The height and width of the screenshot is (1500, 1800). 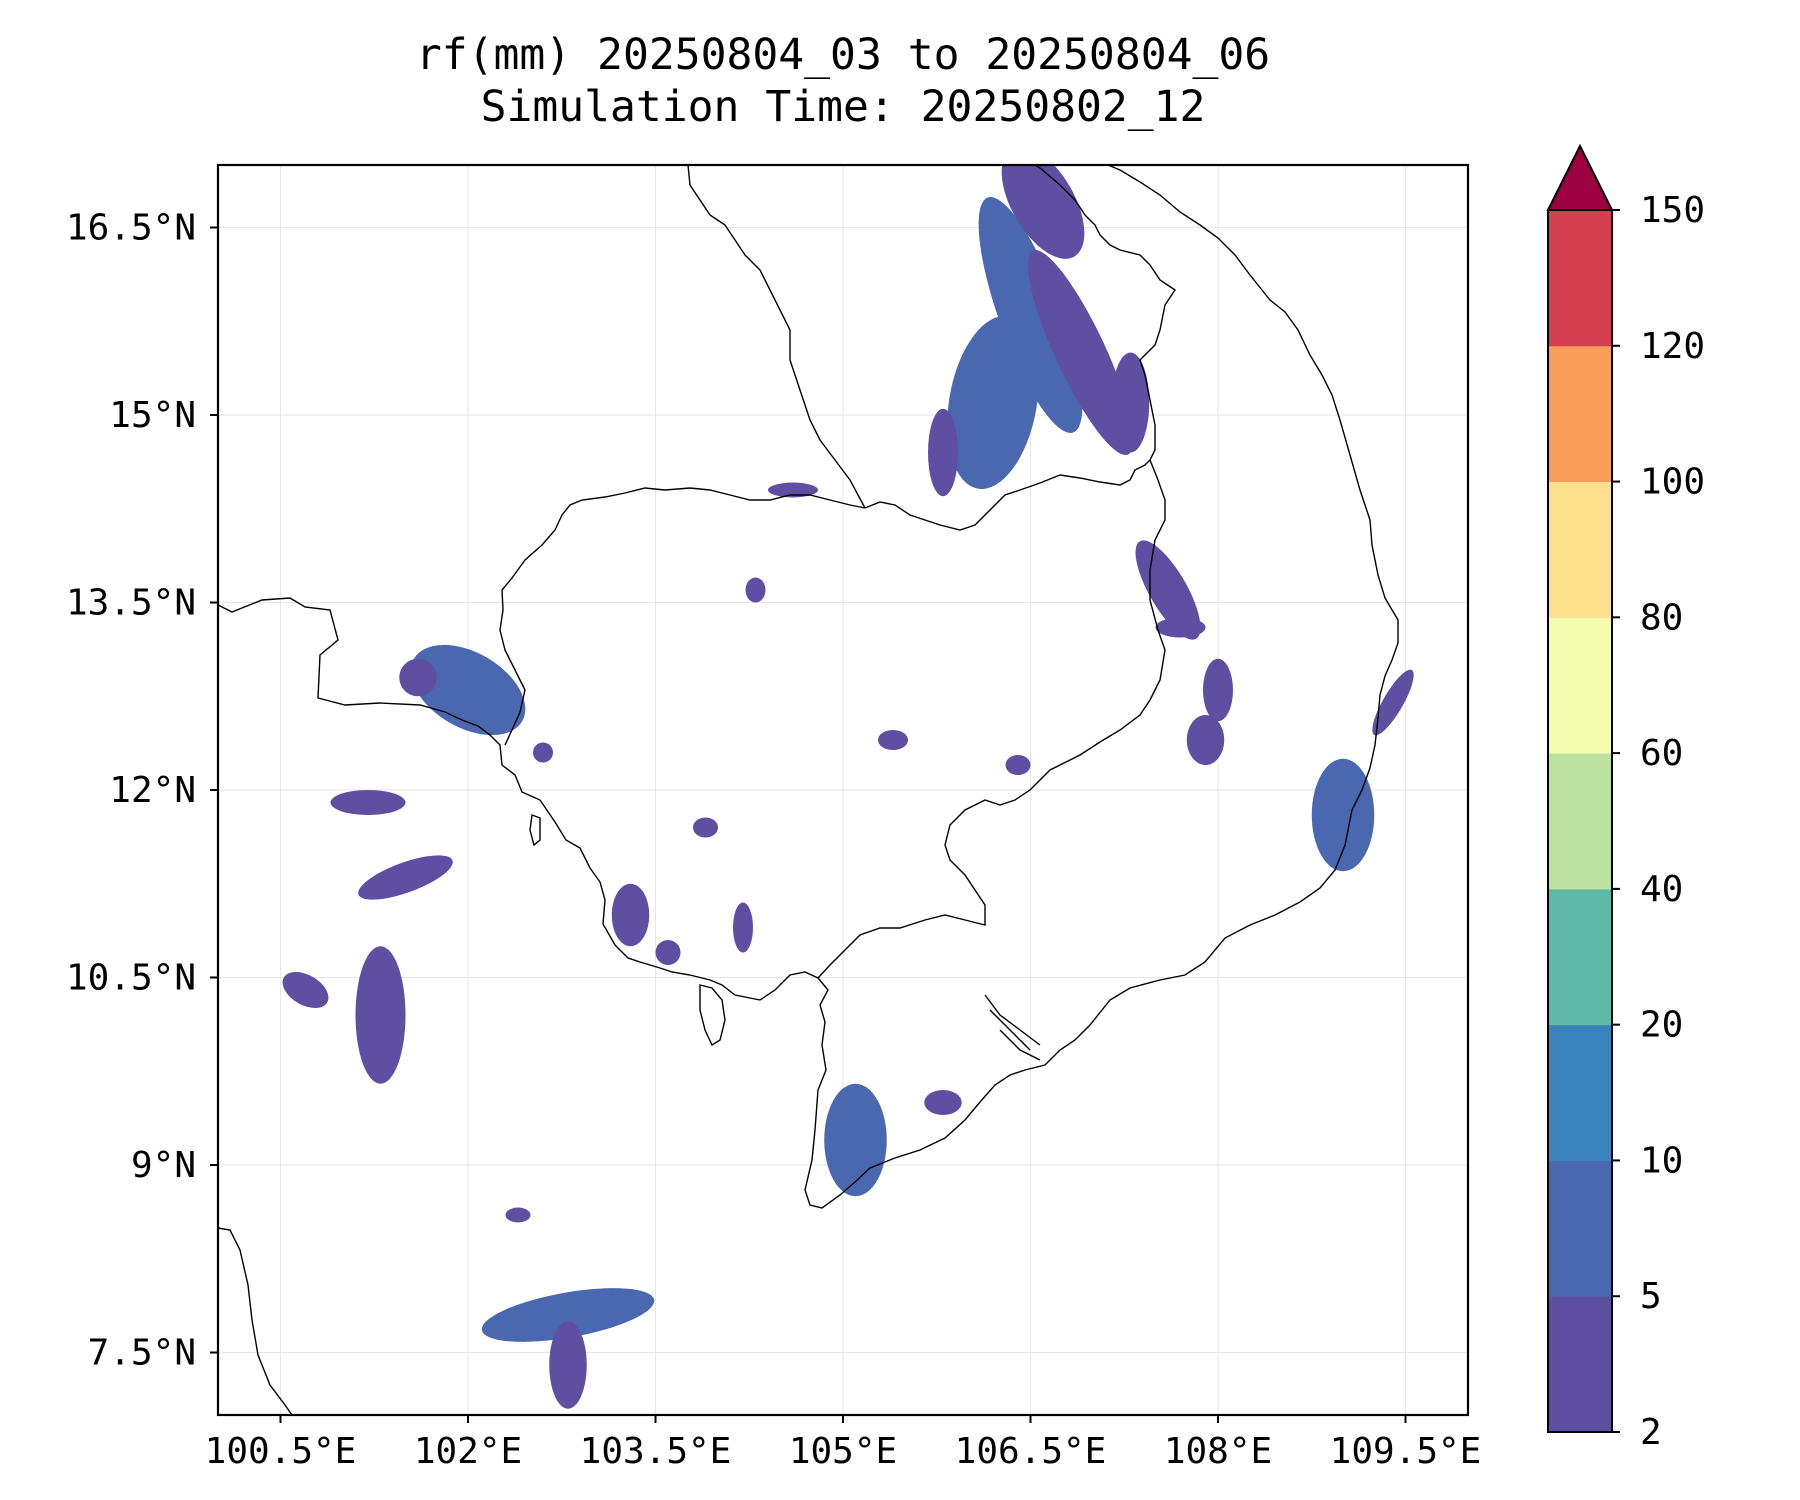 What do you see at coordinates (131, 603) in the screenshot?
I see `y-tick-label: 13.5°N` at bounding box center [131, 603].